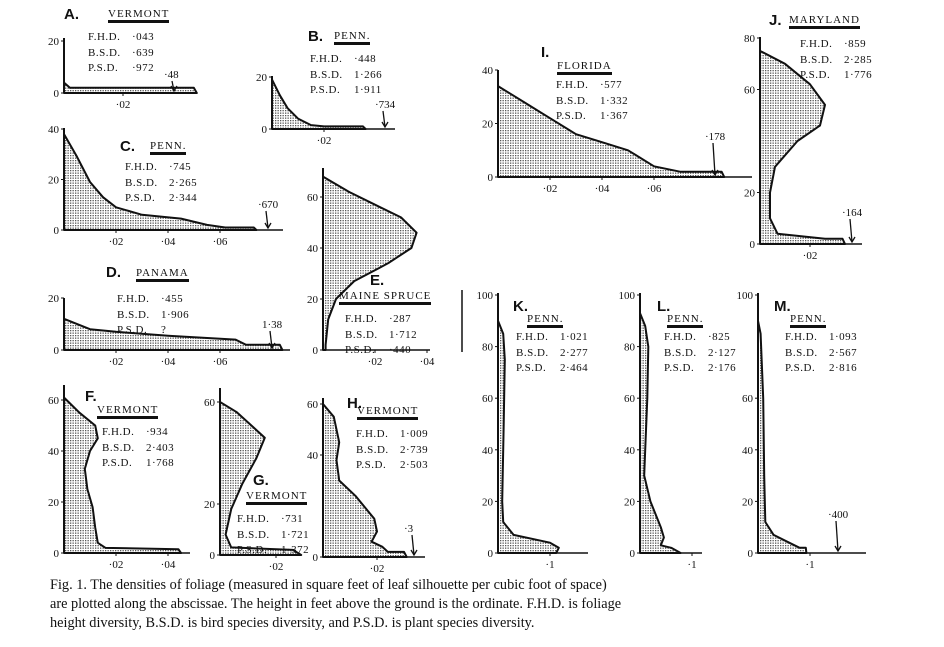 Image resolution: width=944 pixels, height=647 pixels. Describe the element at coordinates (295, 550) in the screenshot. I see `stat-value: 1·372` at that location.